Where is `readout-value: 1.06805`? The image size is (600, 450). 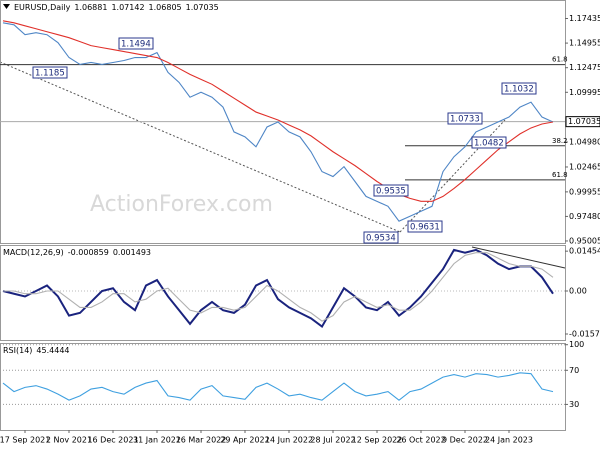 readout-value: 1.06805 is located at coordinates (165, 7).